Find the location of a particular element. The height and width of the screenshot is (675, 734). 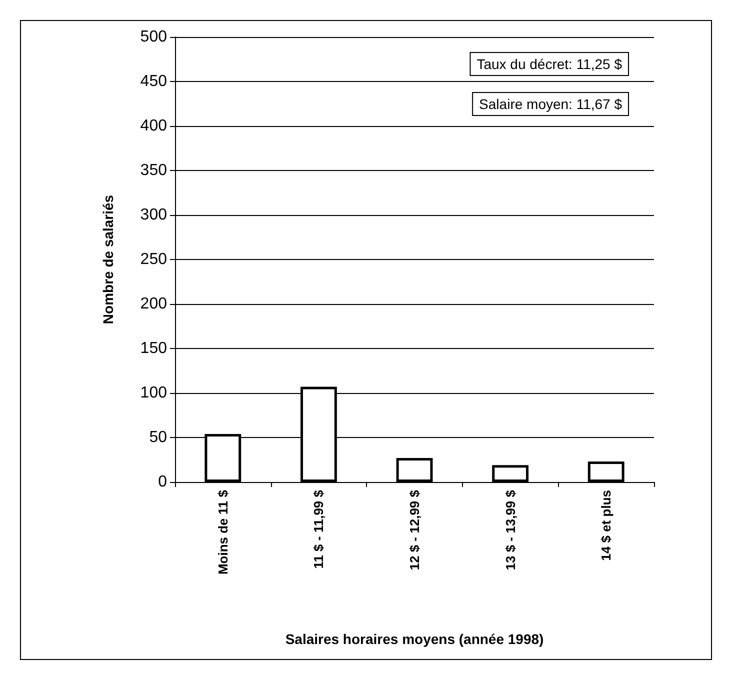

y-tick-label: 150 is located at coordinates (154, 348).